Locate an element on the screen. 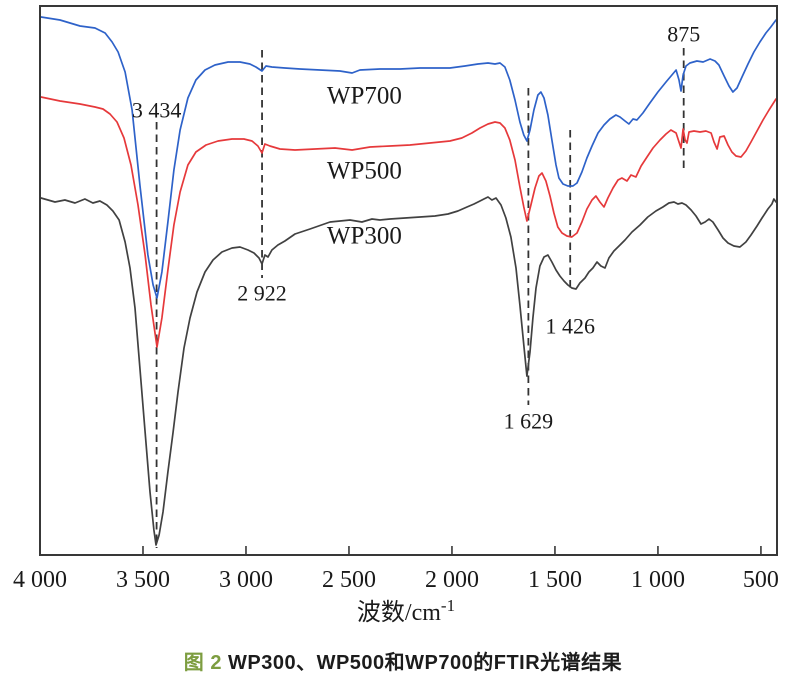 Image resolution: width=806 pixels, height=681 pixels. x-tick-label-3000: 3 000 is located at coordinates (246, 580).